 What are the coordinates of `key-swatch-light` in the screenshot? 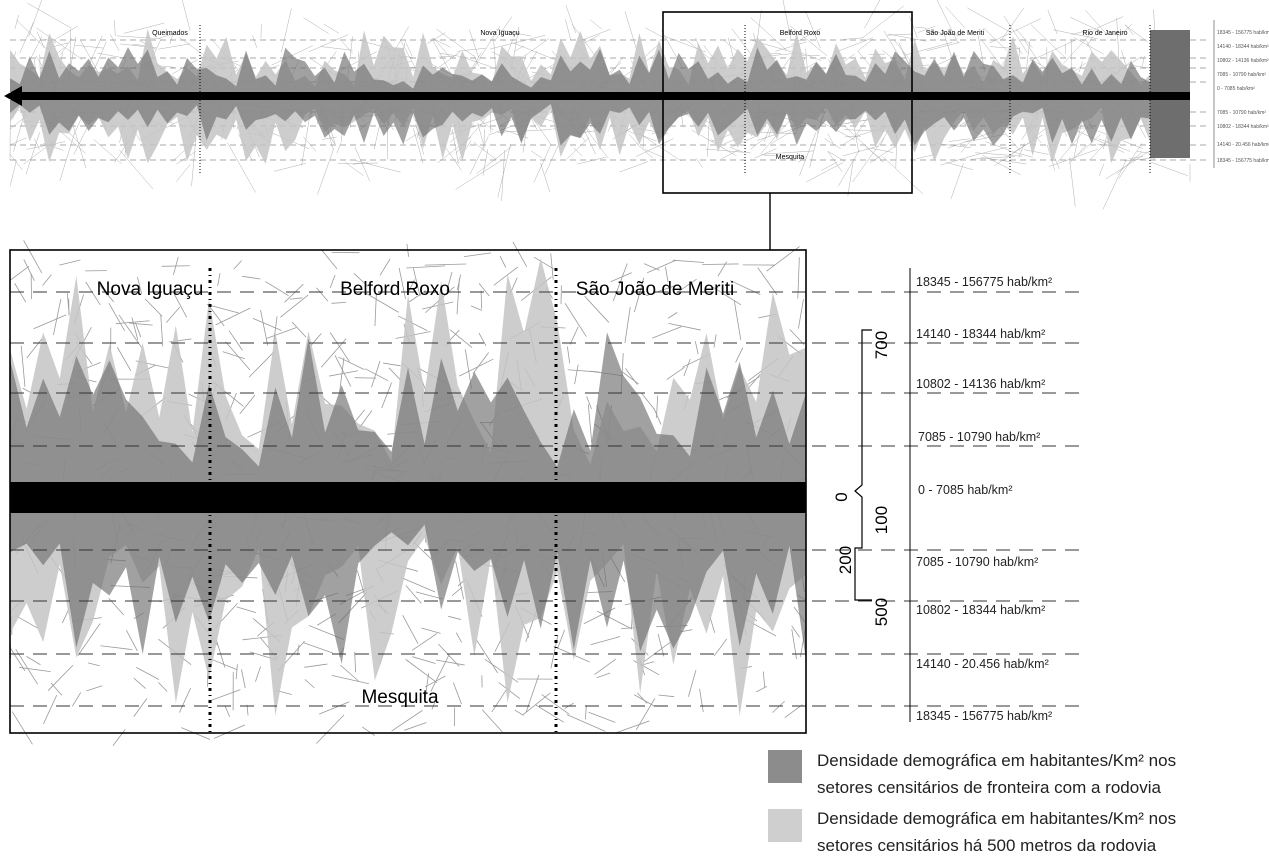 It's located at (785, 825).